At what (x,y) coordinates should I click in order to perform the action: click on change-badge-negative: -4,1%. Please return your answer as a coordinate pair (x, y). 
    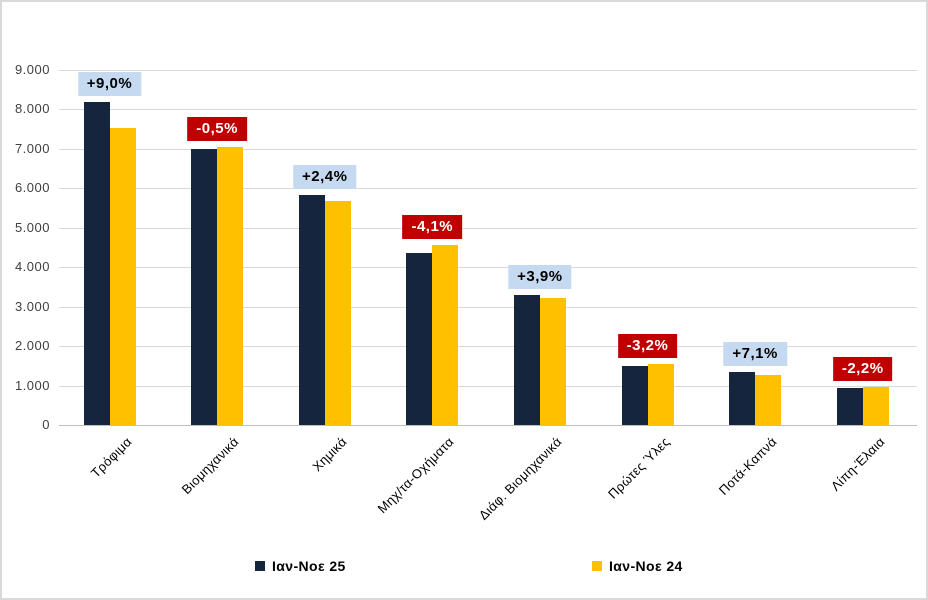
    Looking at the image, I should click on (432, 227).